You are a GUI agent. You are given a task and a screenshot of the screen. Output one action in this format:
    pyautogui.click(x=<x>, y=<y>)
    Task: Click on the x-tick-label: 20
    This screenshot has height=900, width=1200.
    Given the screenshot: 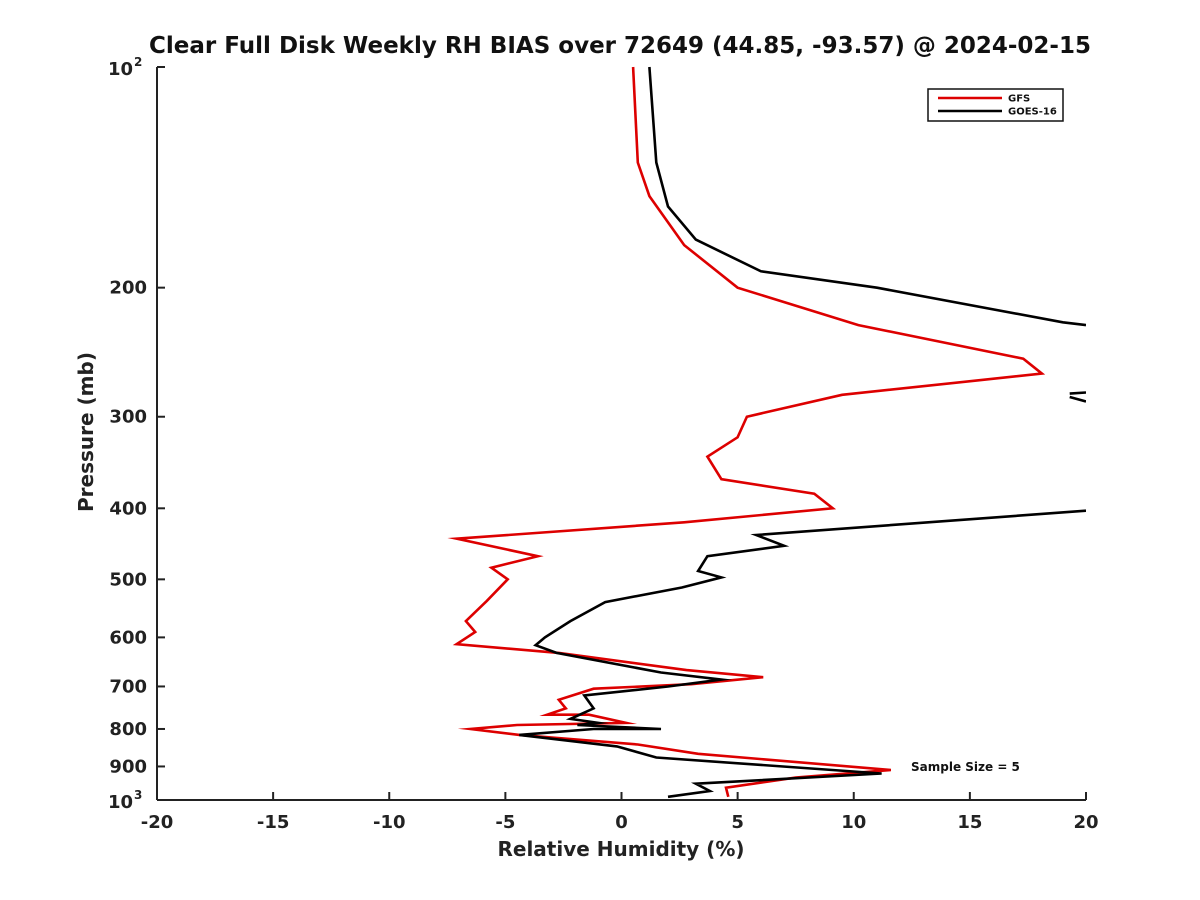 What is the action you would take?
    pyautogui.click(x=1085, y=822)
    